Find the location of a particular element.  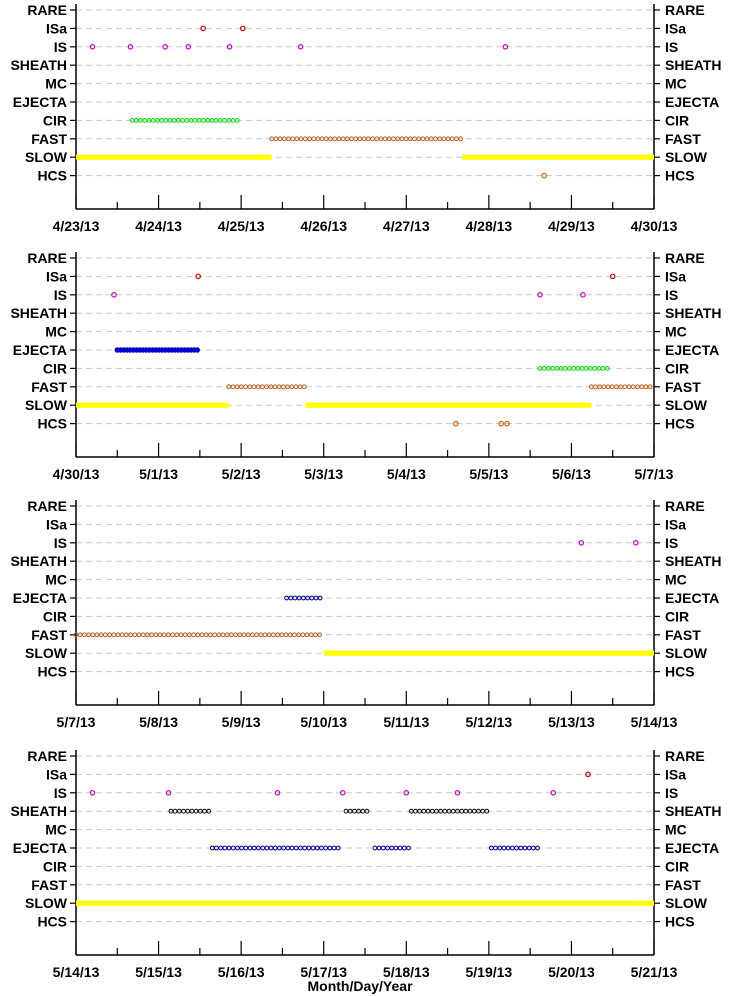

y-label-left: IS is located at coordinates (60, 47).